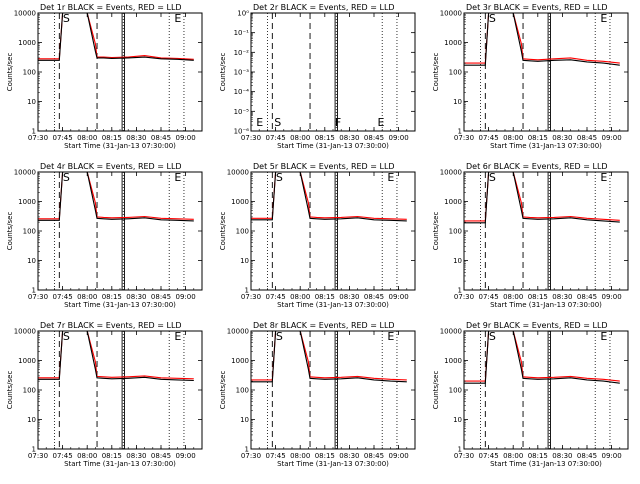 The height and width of the screenshot is (484, 640). Describe the element at coordinates (242, 92) in the screenshot. I see `y-tick-label: 10⁻⁴` at that location.